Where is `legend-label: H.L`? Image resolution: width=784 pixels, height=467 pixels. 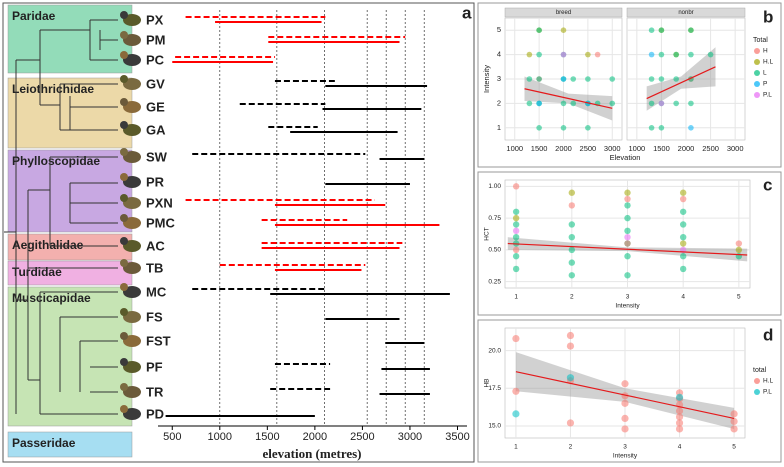
legend-label: H.L is located at coordinates (768, 62).